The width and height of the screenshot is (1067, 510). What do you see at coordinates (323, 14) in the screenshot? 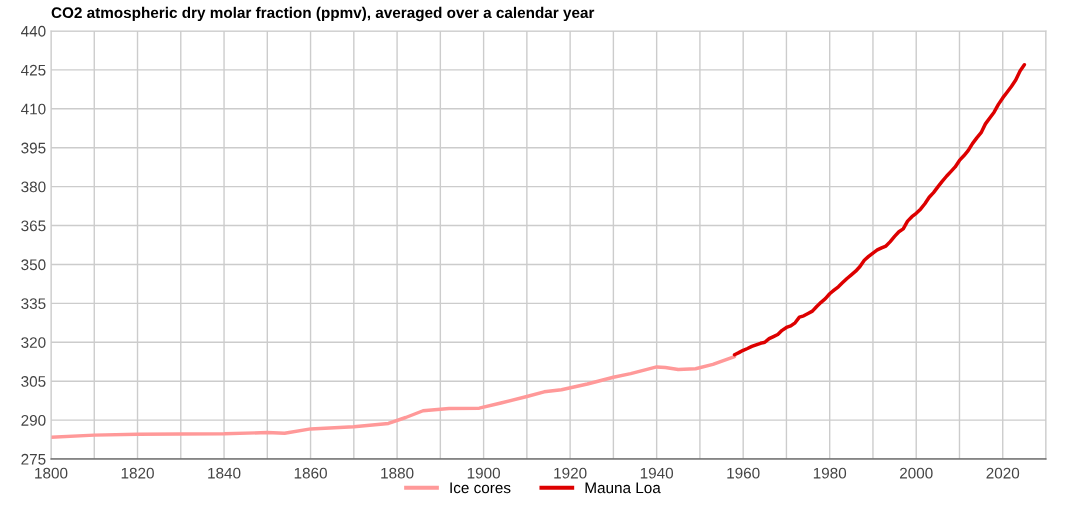
I see `chart-title: CO2 atmospheric dry molar fraction (ppmv), averaged over a calendar year` at bounding box center [323, 14].